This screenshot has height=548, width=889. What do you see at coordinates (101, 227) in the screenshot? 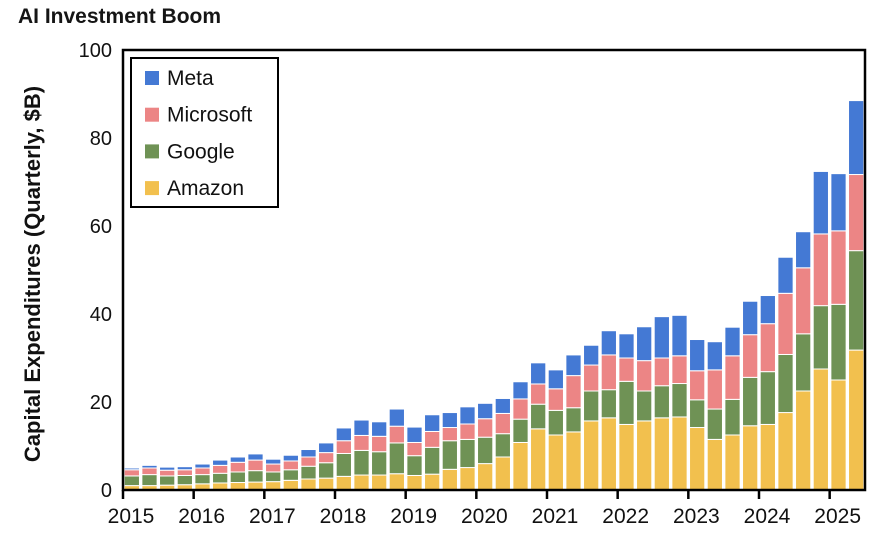
I see `y-tick-label-60: 60` at bounding box center [101, 227].